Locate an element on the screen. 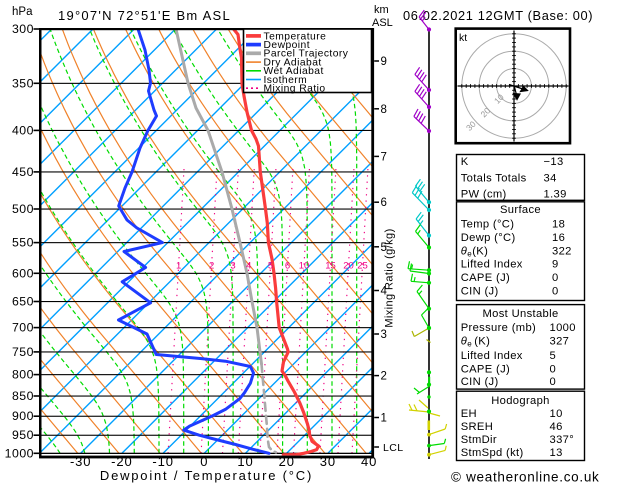 Image resolution: width=629 pixels, height=486 pixels. svg-text: 300 is located at coordinates (23, 29).